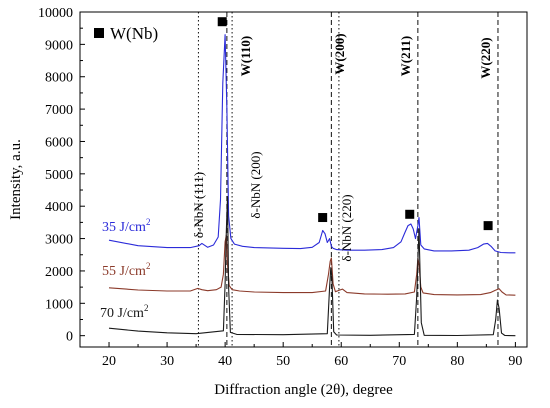 The height and width of the screenshot is (408, 550). I want to click on y-tick-label-9: 9000, so click(59, 45).